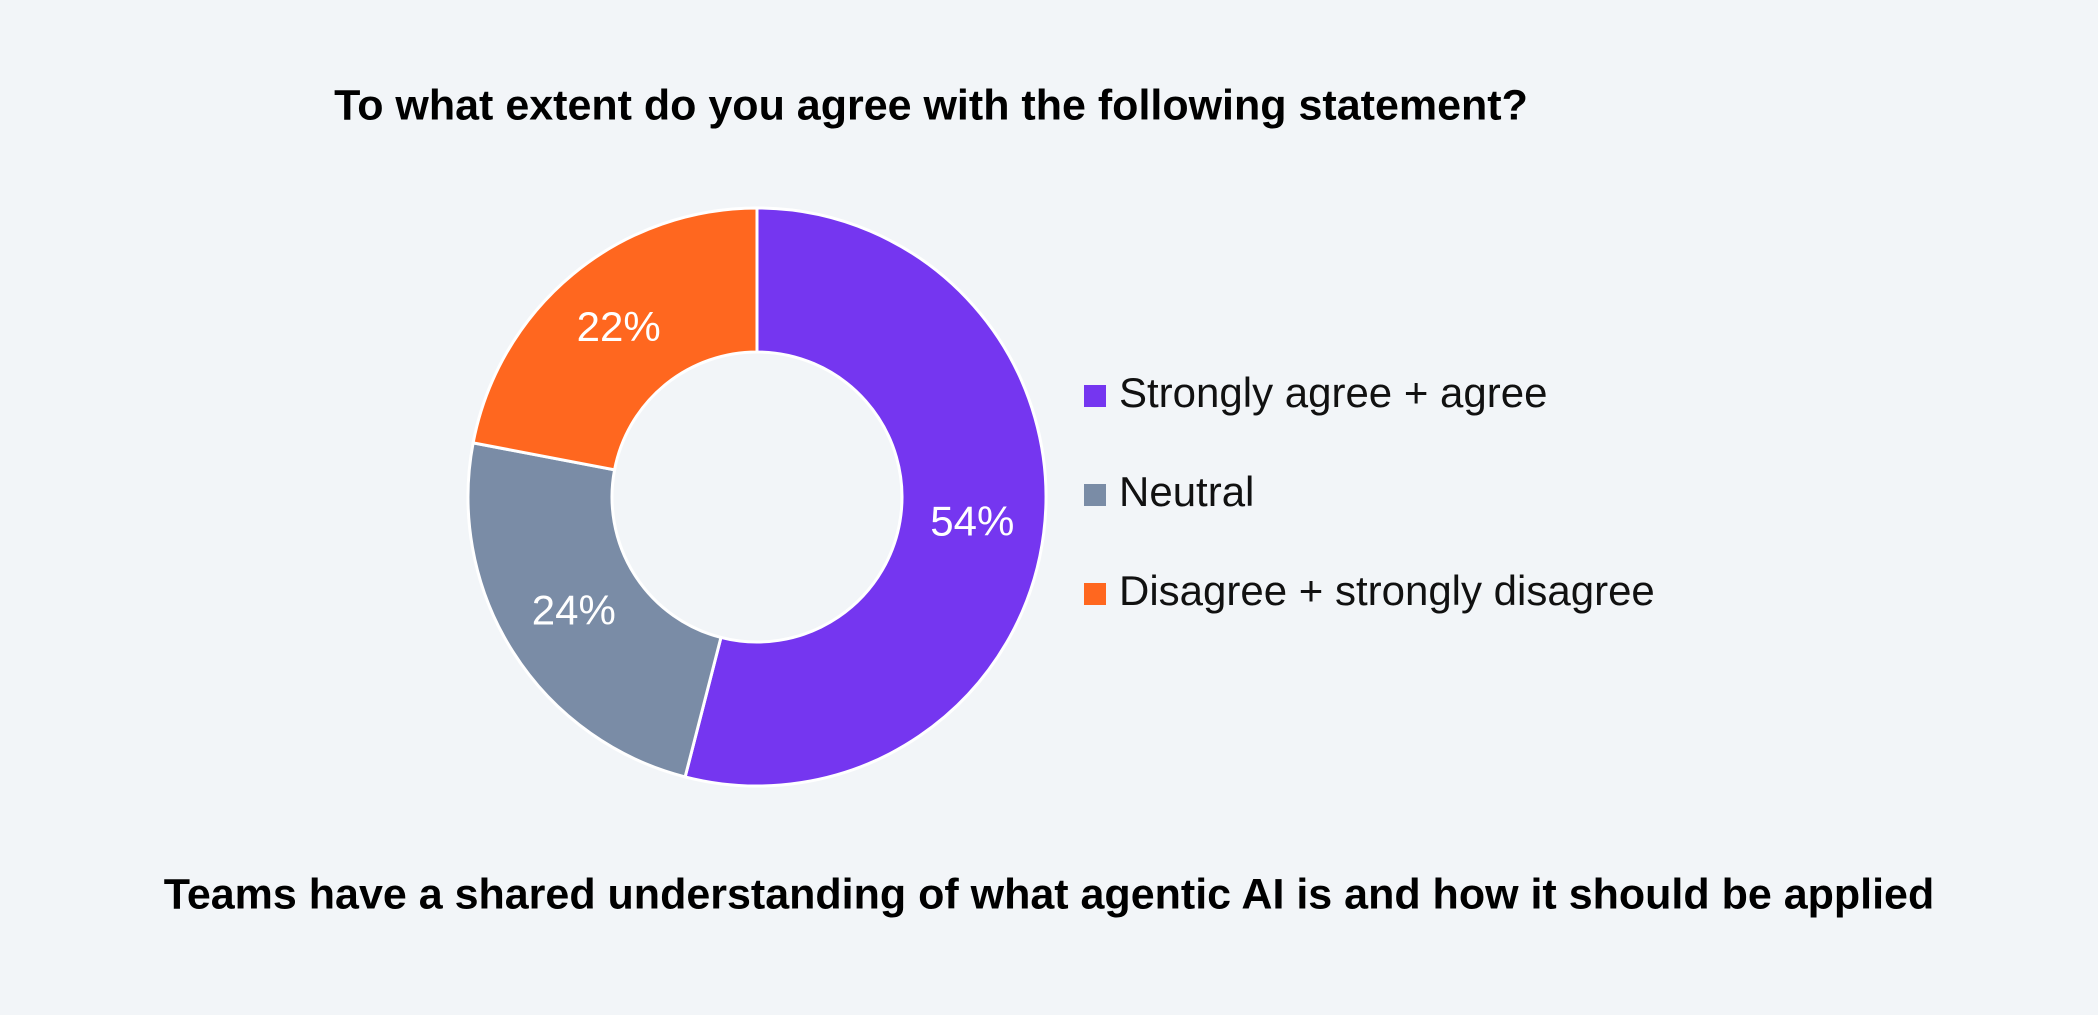 This screenshot has height=1015, width=2098. What do you see at coordinates (1387, 590) in the screenshot?
I see `legend-label: Disagree + strongly disagree` at bounding box center [1387, 590].